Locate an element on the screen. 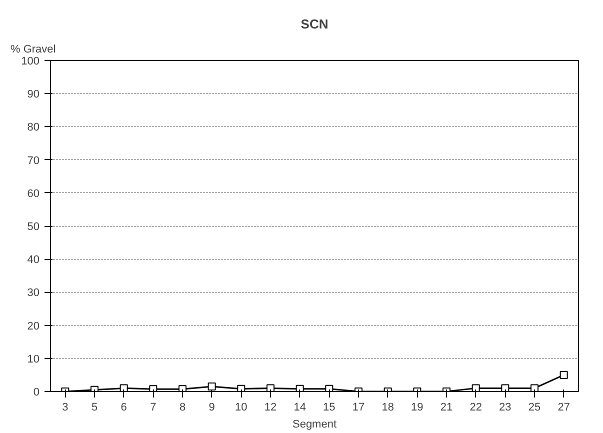 The width and height of the screenshot is (603, 433). x-tick-label: 8 is located at coordinates (182, 408).